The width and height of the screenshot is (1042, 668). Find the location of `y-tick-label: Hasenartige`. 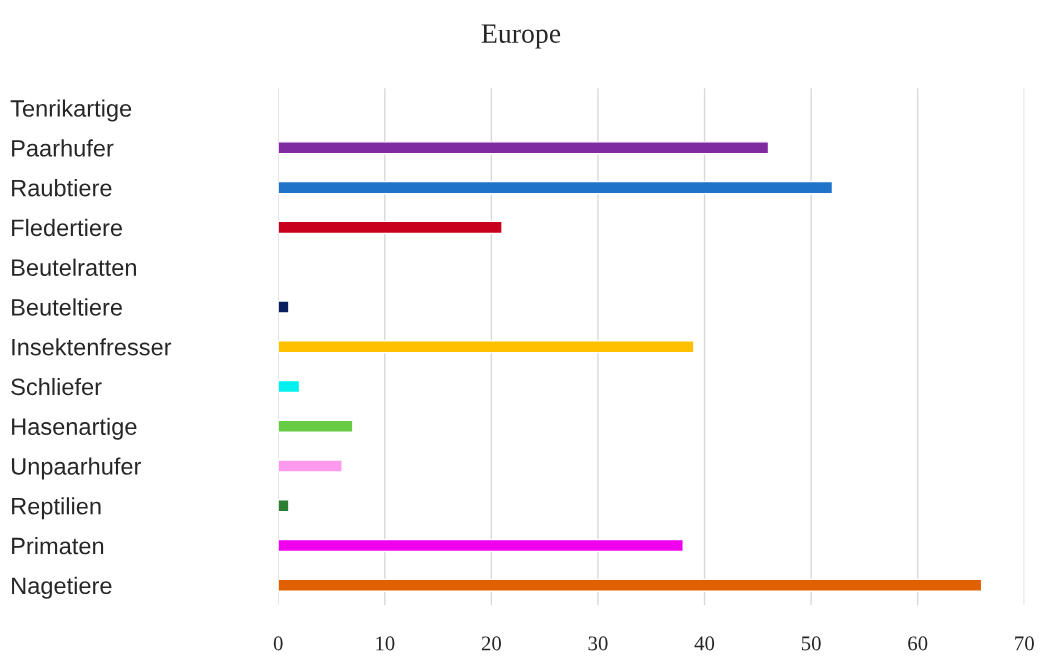

y-tick-label: Hasenartige is located at coordinates (74, 428).